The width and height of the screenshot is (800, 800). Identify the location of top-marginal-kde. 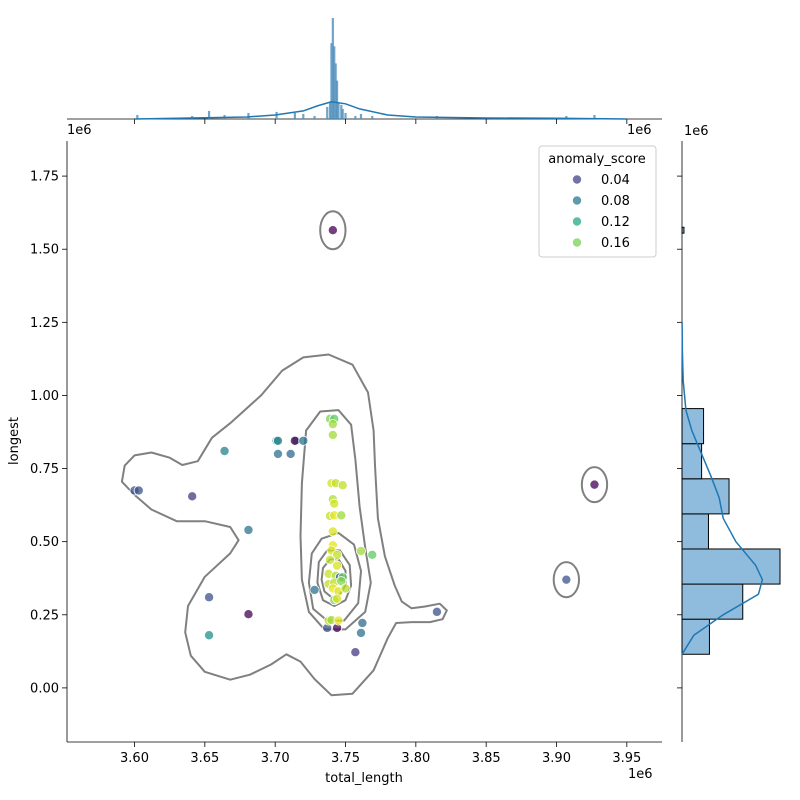
(380, 110).